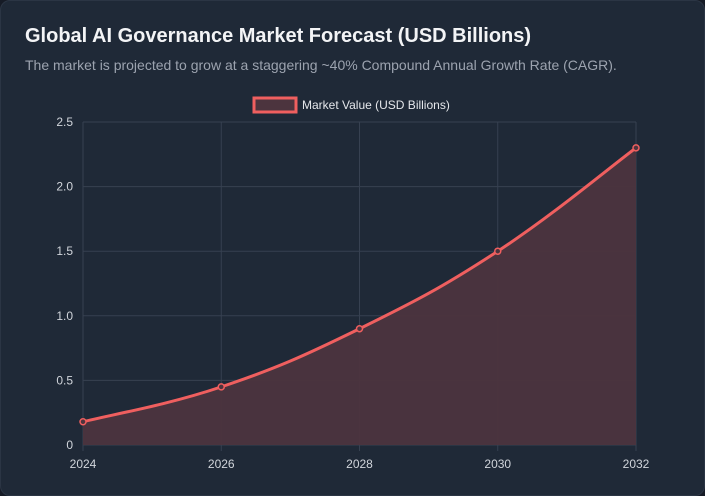  I want to click on legend-label: Market Value (USD Billions), so click(376, 105).